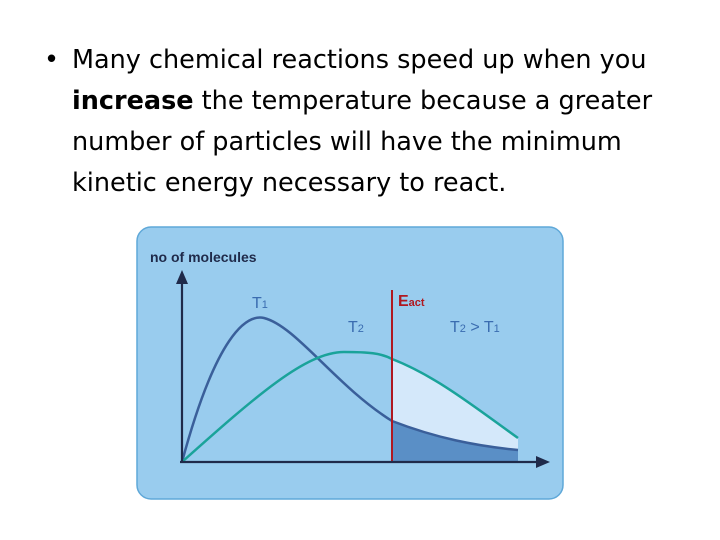  I want to click on bullet-text-emphasis: increase, so click(133, 101).